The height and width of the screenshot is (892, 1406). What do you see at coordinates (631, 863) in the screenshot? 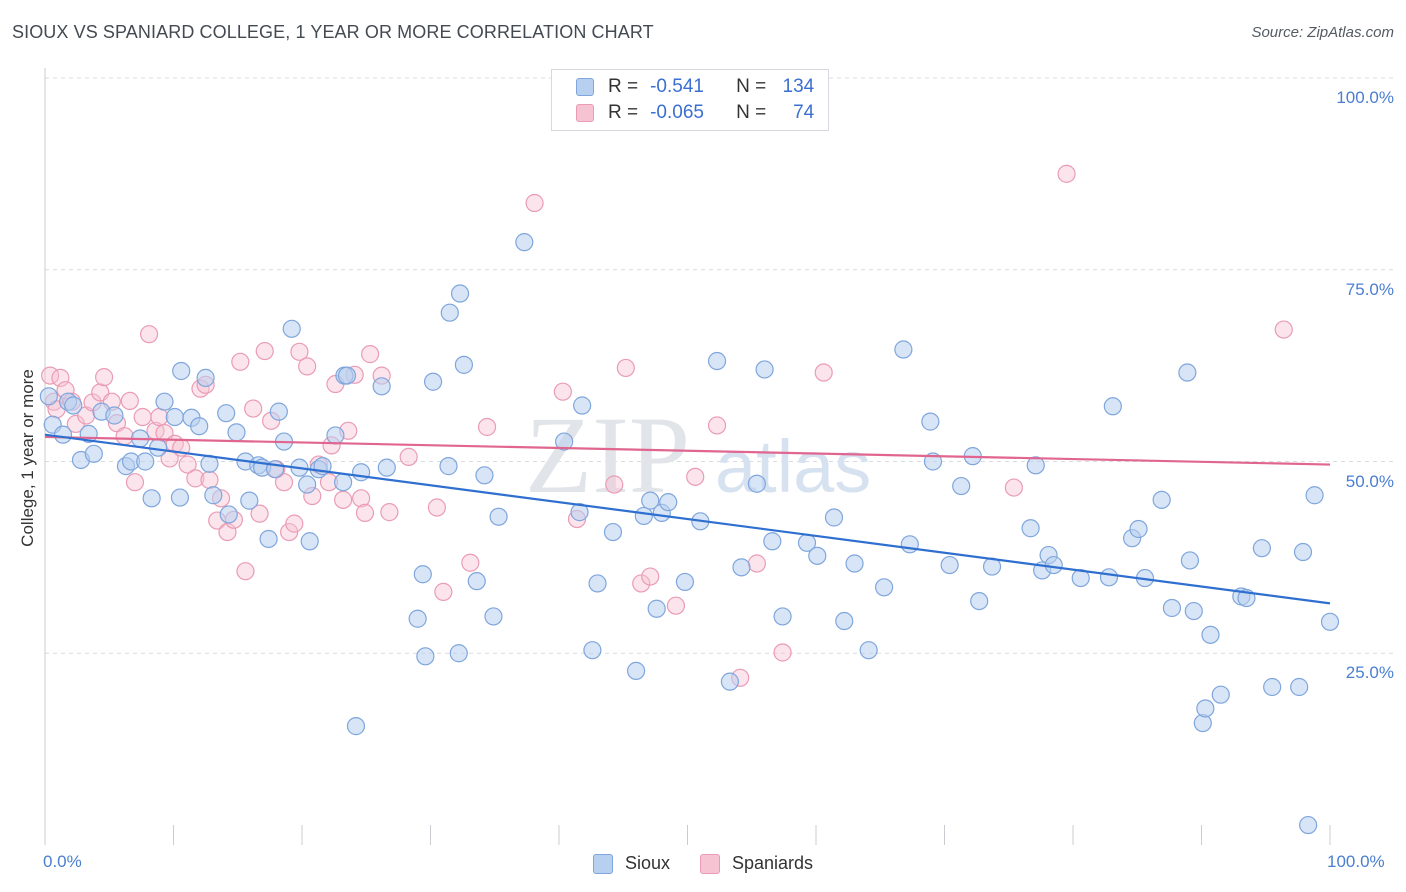
I see `series-legend-sioux: Sioux` at bounding box center [631, 863].